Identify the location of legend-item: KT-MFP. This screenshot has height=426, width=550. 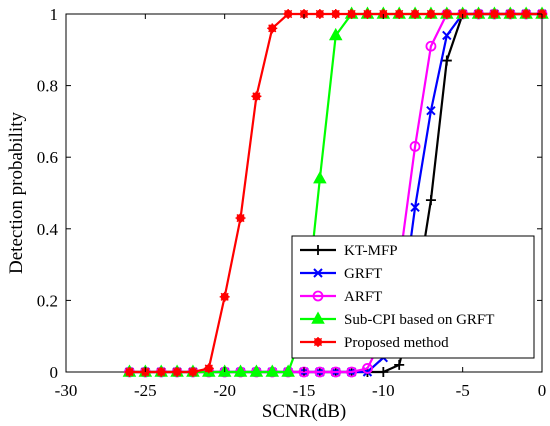
(349, 251).